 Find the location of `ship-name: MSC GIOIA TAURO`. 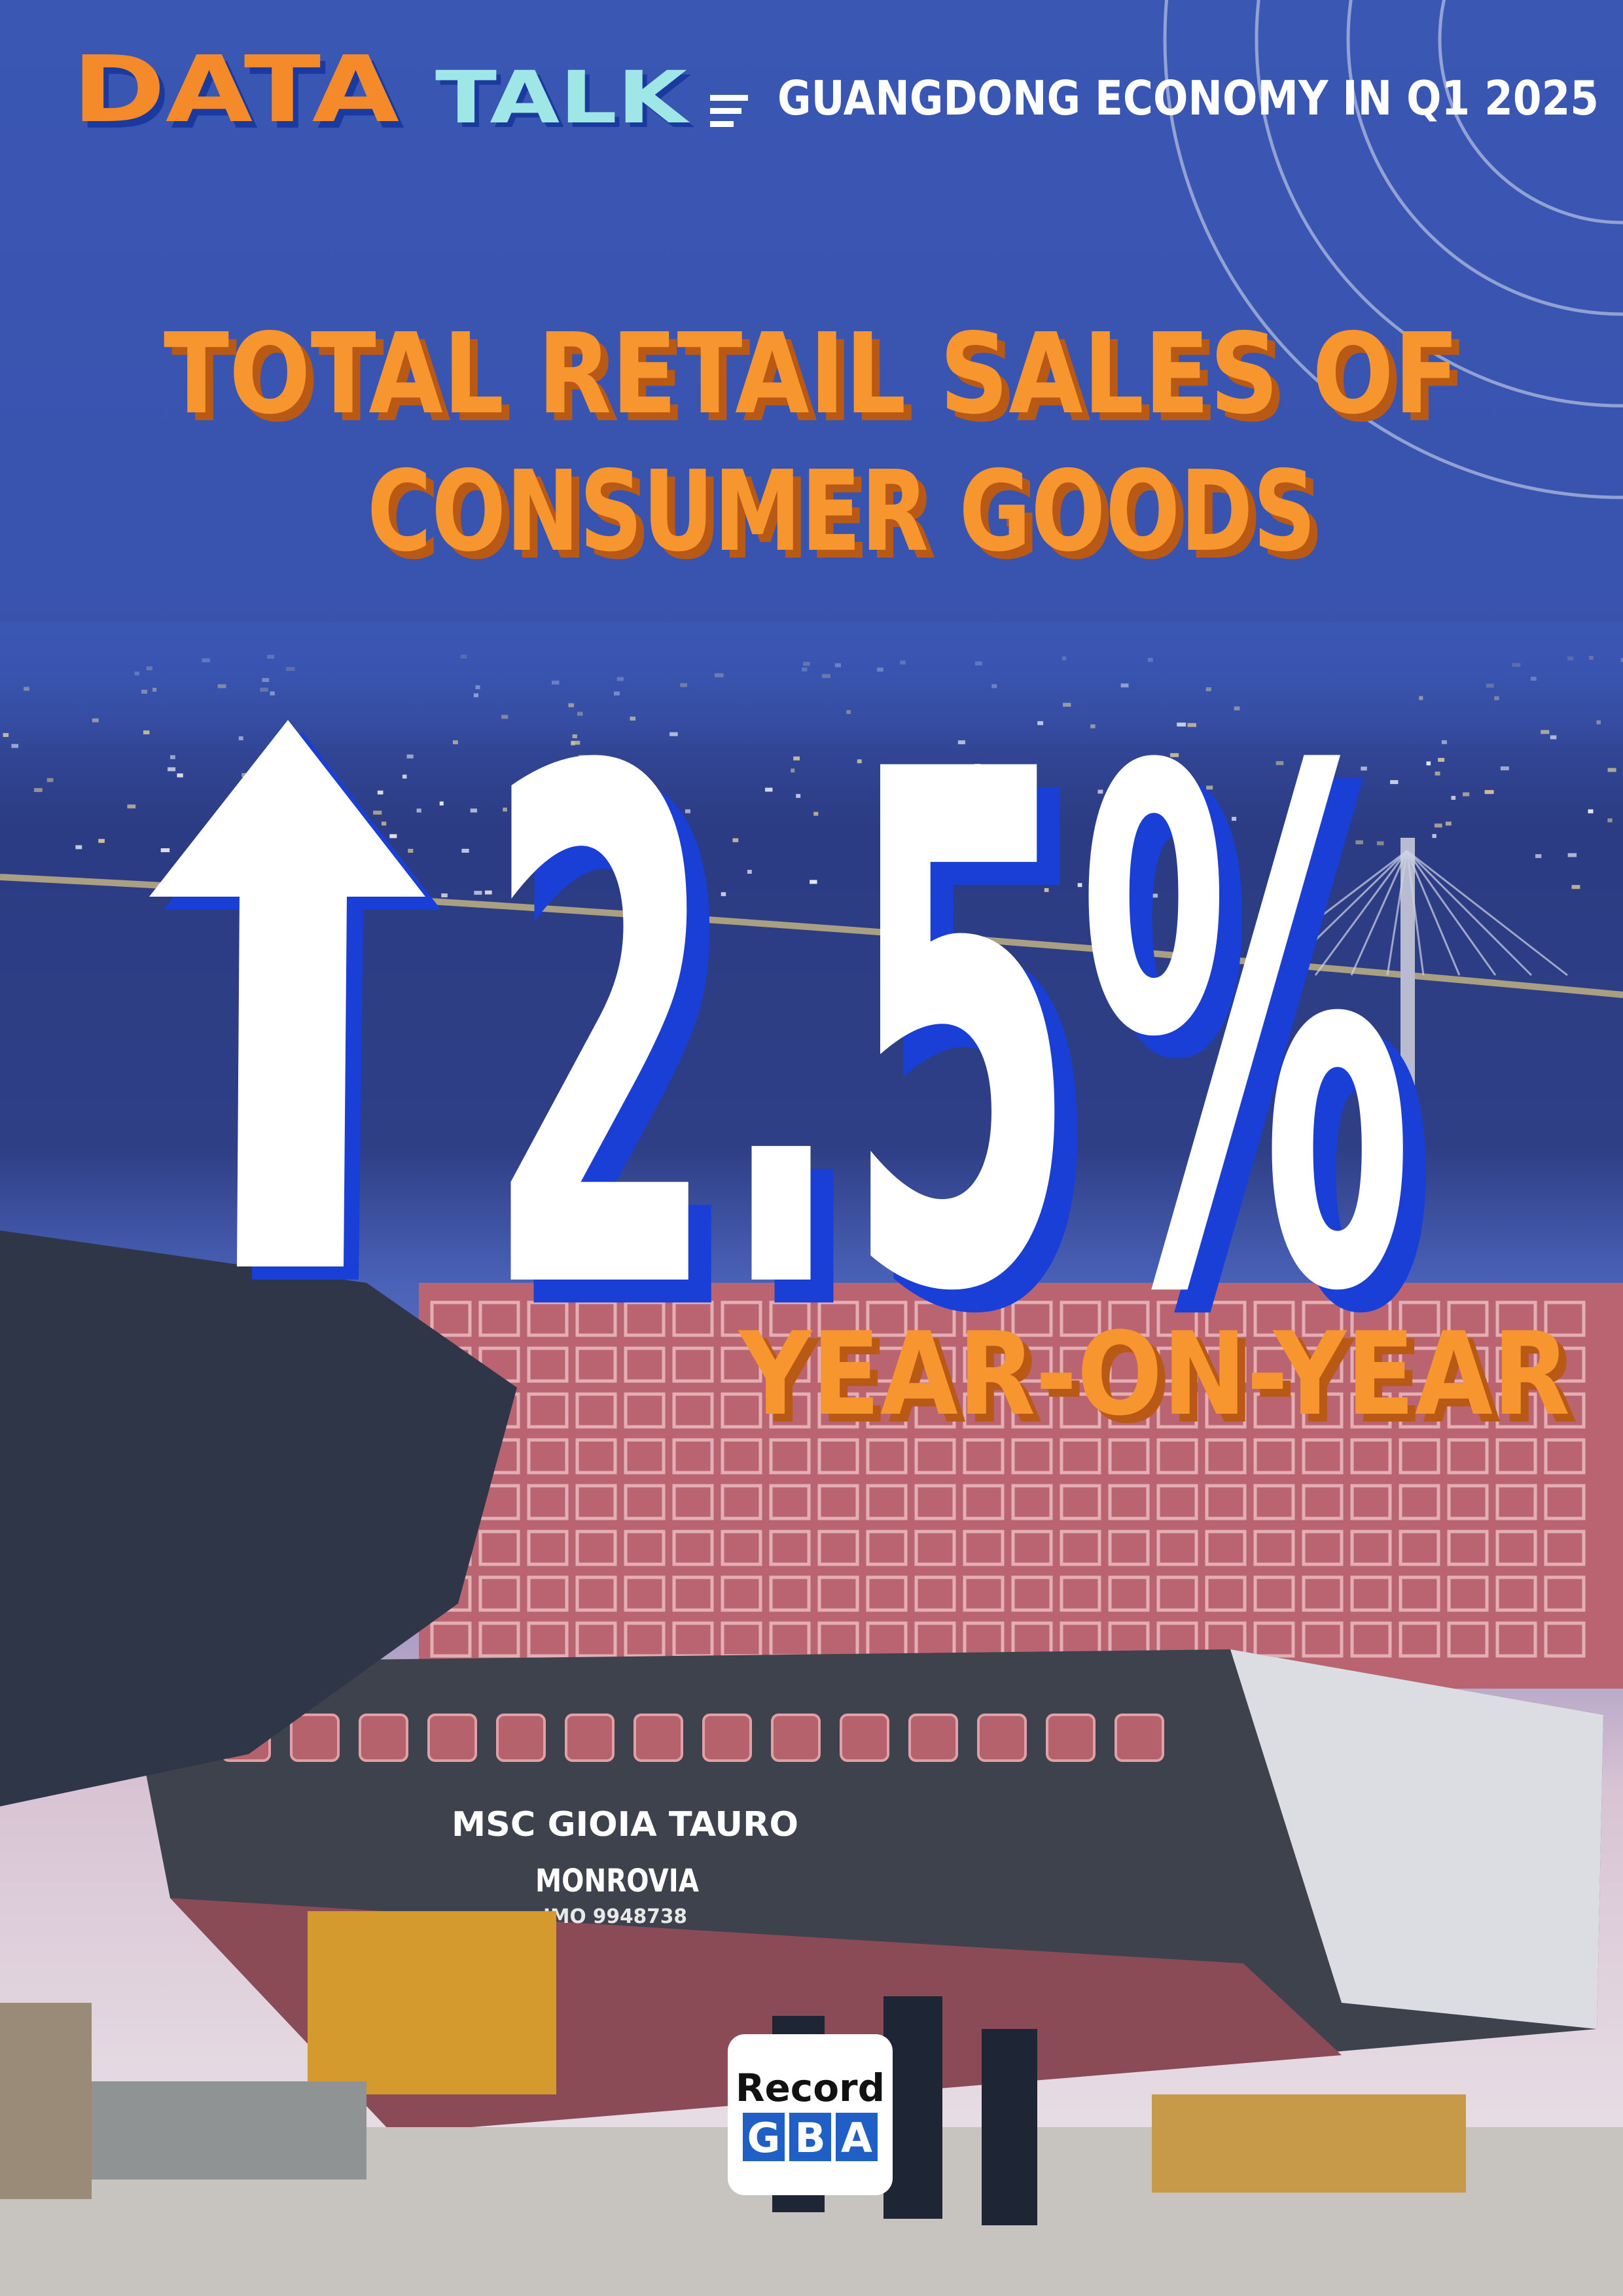

ship-name: MSC GIOIA TAURO is located at coordinates (625, 1824).